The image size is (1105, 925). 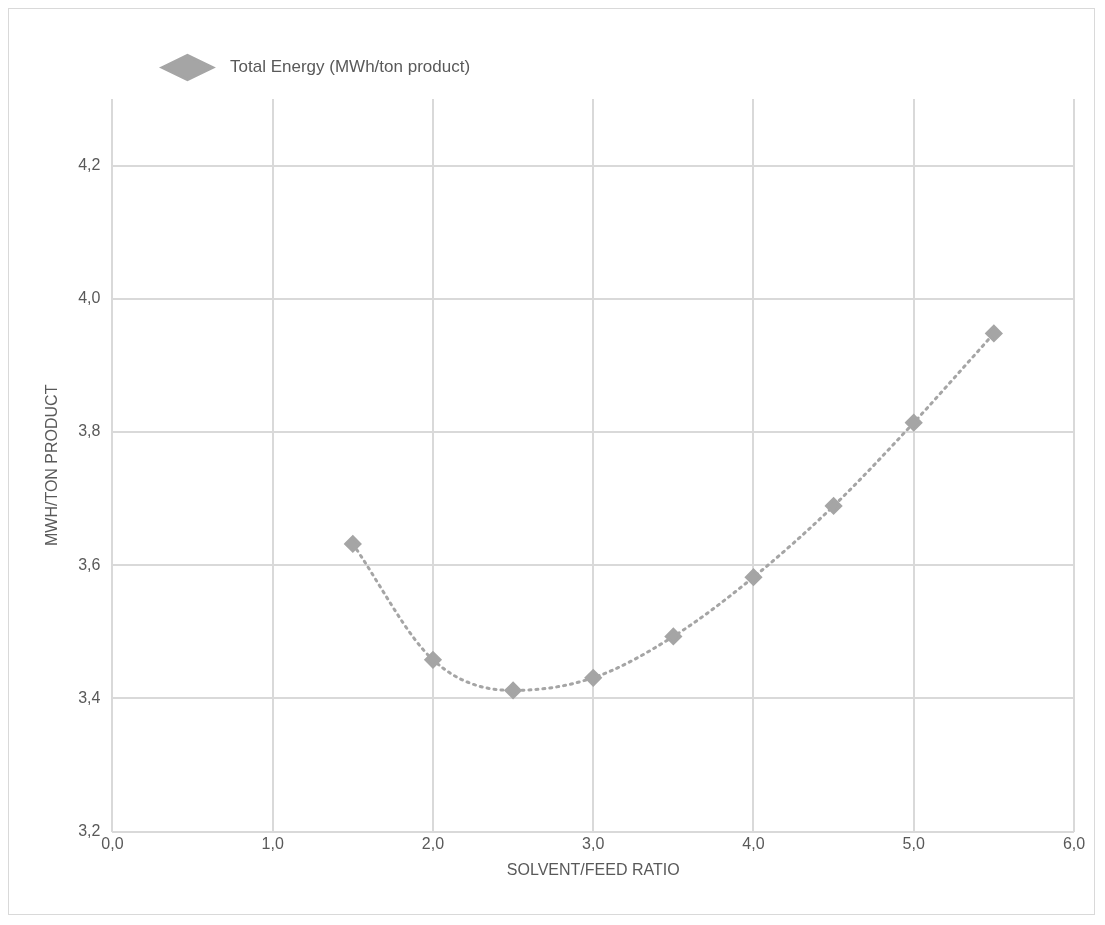 What do you see at coordinates (89, 165) in the screenshot?
I see `y-tick-label: 4,2` at bounding box center [89, 165].